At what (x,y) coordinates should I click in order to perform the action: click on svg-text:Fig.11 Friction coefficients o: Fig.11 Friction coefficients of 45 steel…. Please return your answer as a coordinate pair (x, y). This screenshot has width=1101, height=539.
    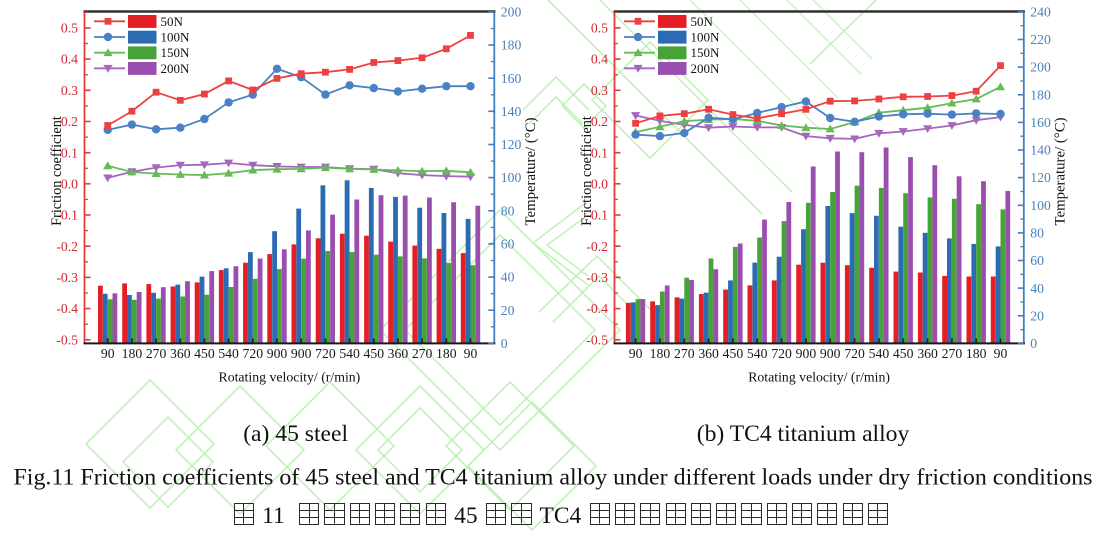
    Looking at the image, I should click on (553, 478).